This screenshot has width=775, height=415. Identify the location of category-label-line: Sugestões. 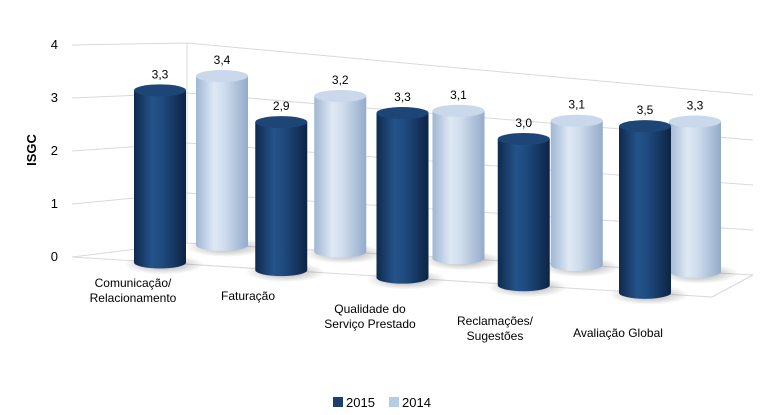
(495, 336).